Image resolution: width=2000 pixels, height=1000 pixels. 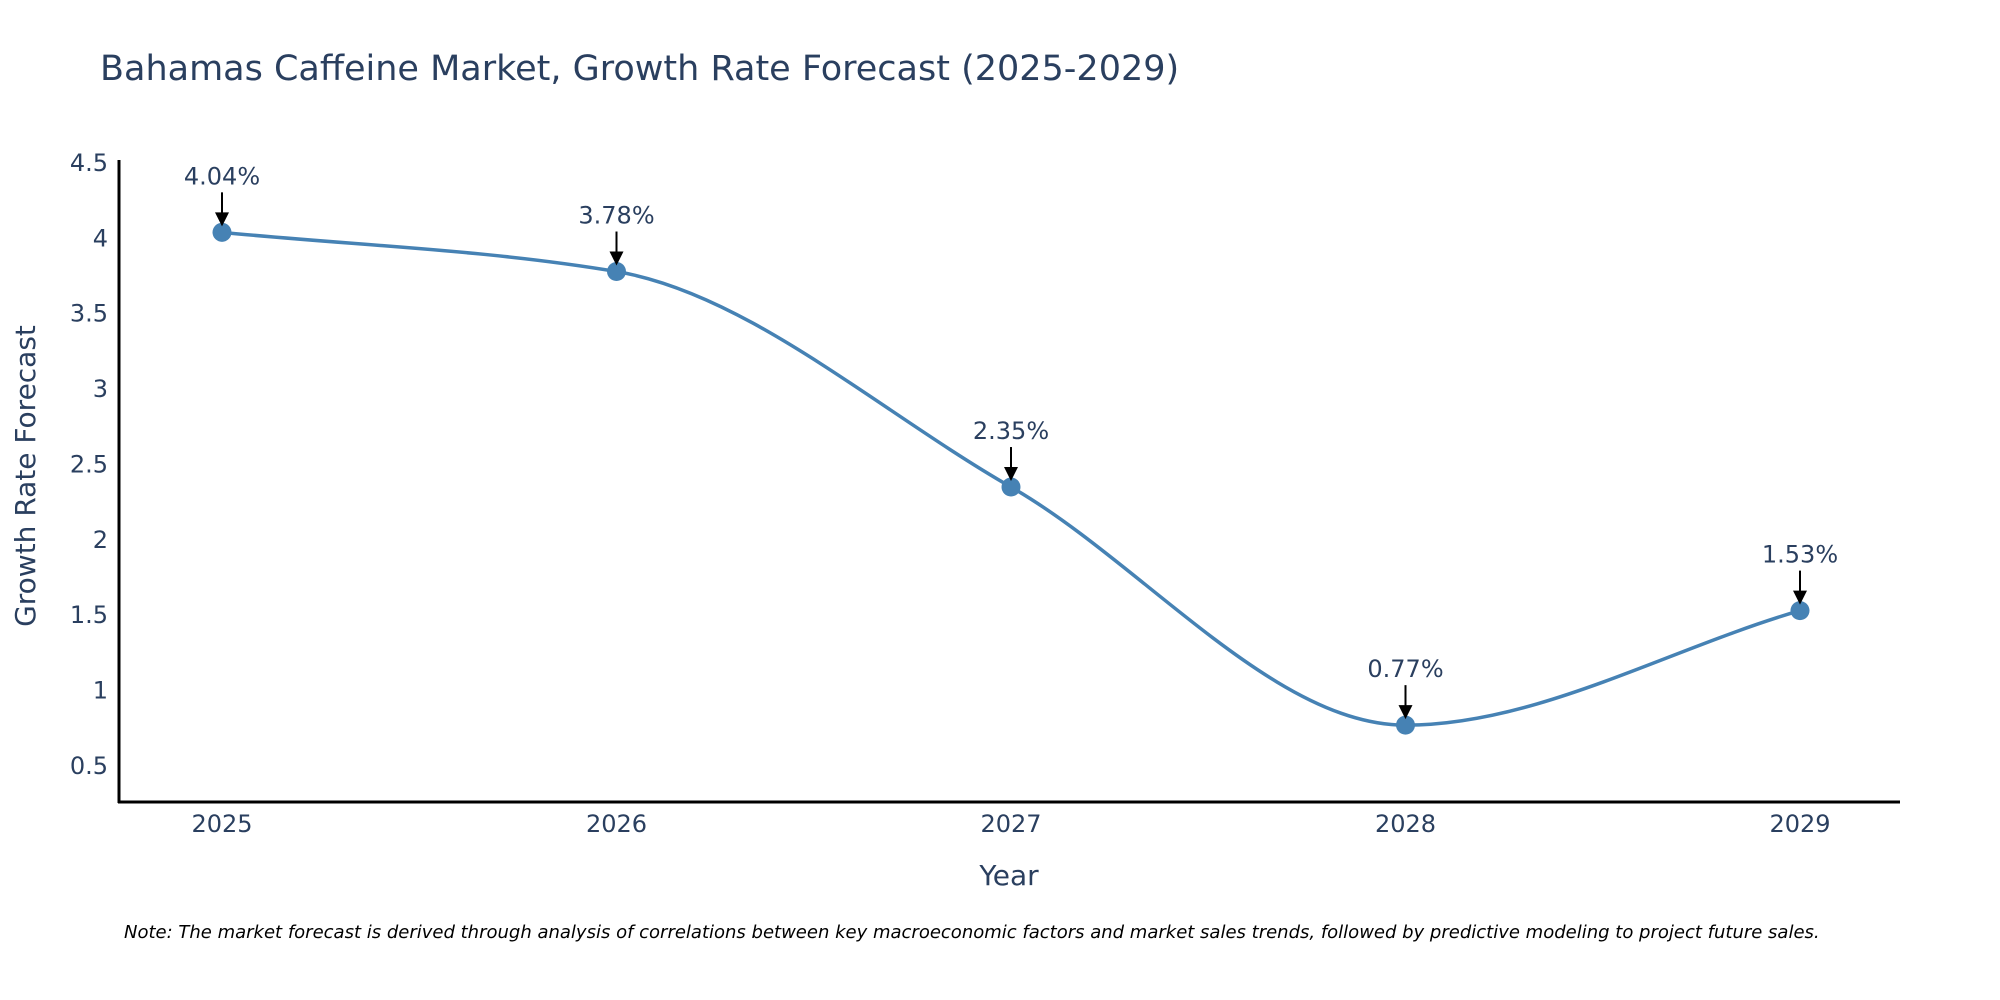 I want to click on x-tick-label: 2027, so click(x=1010, y=824).